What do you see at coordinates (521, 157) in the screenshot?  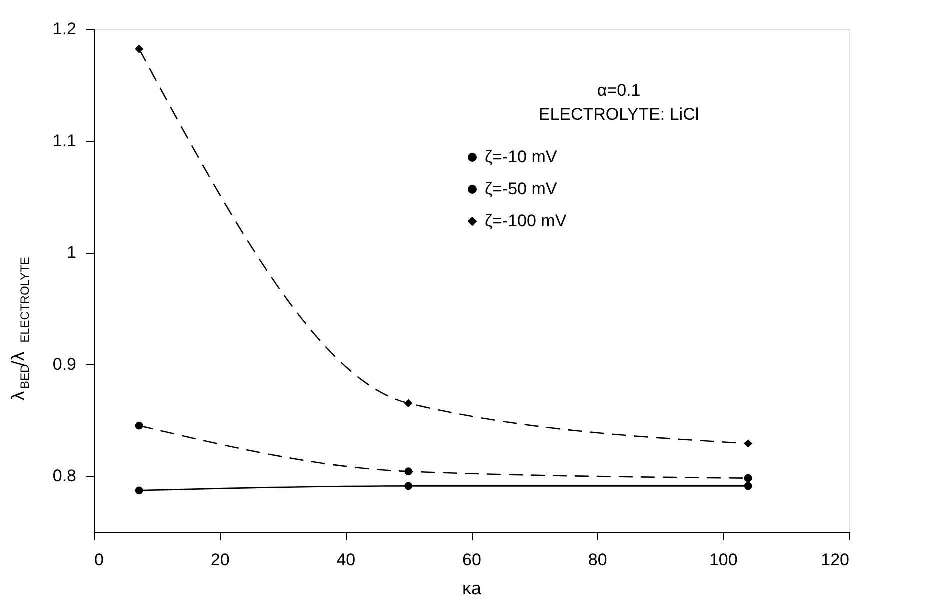 I see `legend-label: ζ=-10 mV` at bounding box center [521, 157].